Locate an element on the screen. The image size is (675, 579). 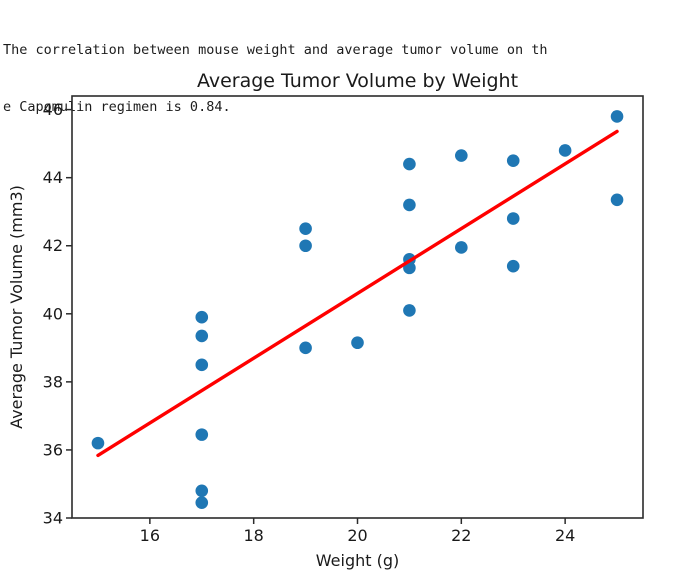
y-tick-label: 46 is located at coordinates (53, 109).